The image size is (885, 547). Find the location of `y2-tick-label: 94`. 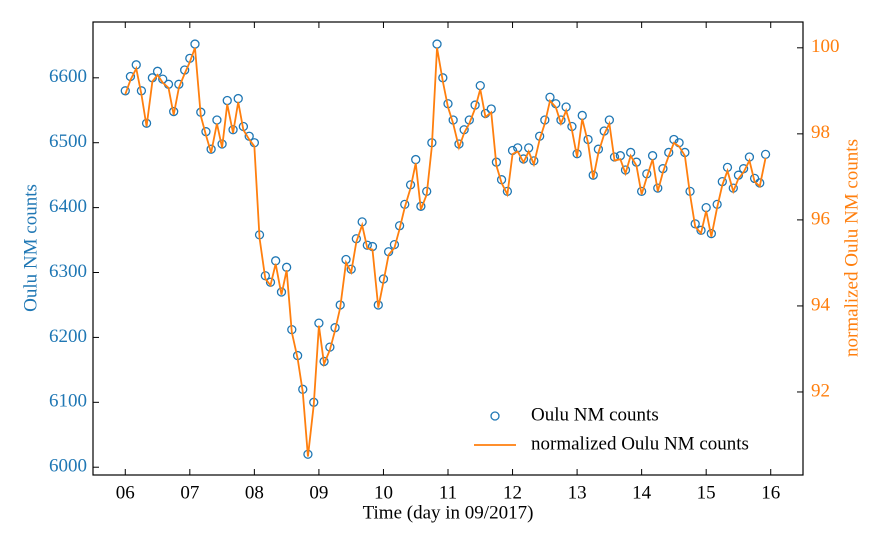

y2-tick-label: 94 is located at coordinates (821, 304).